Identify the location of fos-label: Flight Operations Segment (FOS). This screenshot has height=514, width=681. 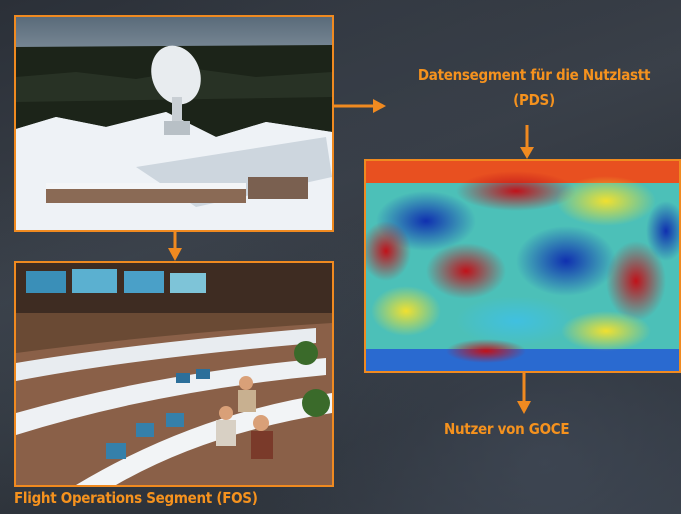
(136, 498).